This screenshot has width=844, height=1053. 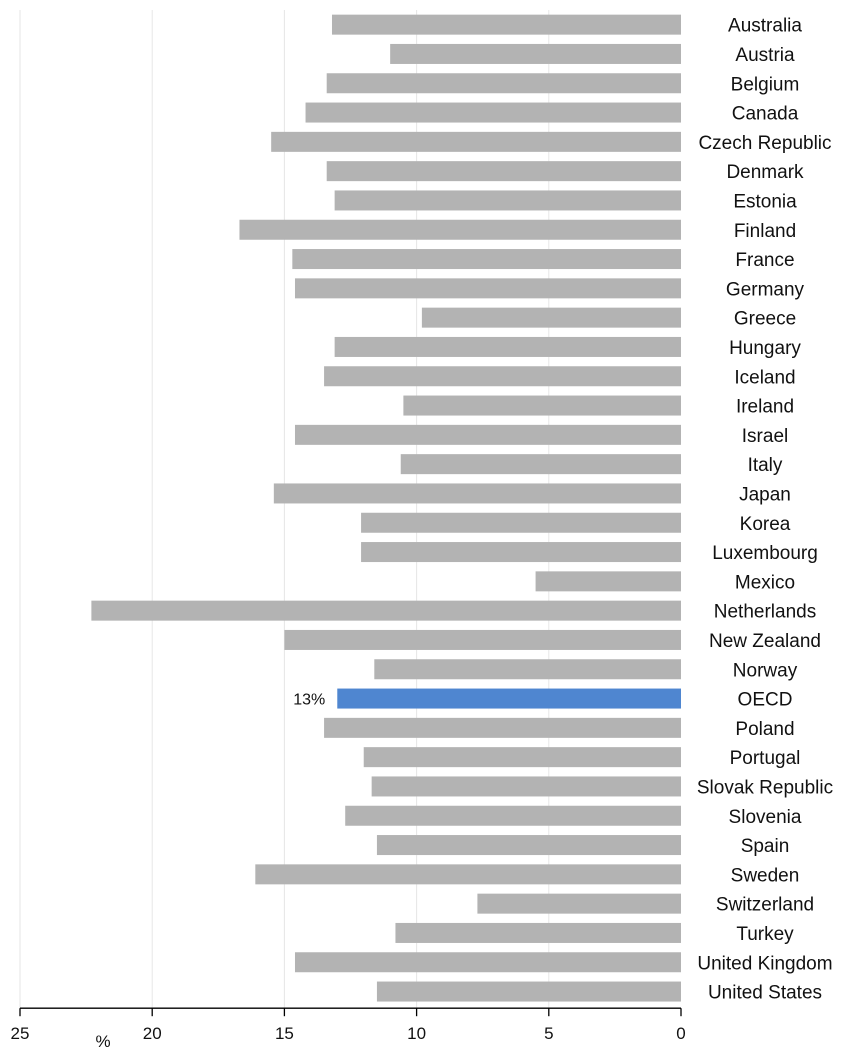 What do you see at coordinates (765, 26) in the screenshot?
I see `category-label: Australia` at bounding box center [765, 26].